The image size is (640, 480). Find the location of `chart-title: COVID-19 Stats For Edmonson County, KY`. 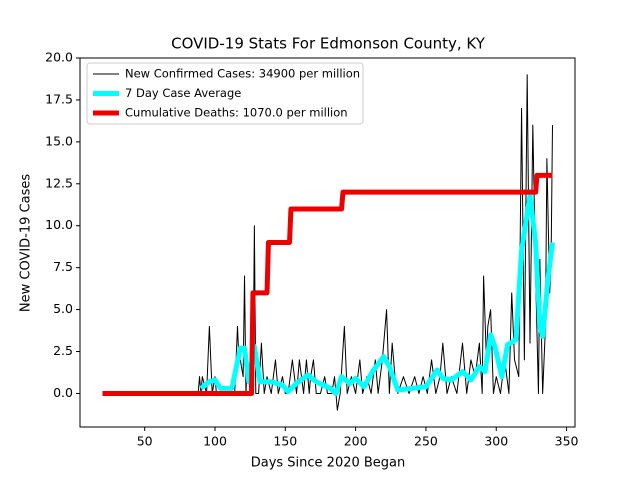

chart-title: COVID-19 Stats For Edmonson County, KY is located at coordinates (328, 44).